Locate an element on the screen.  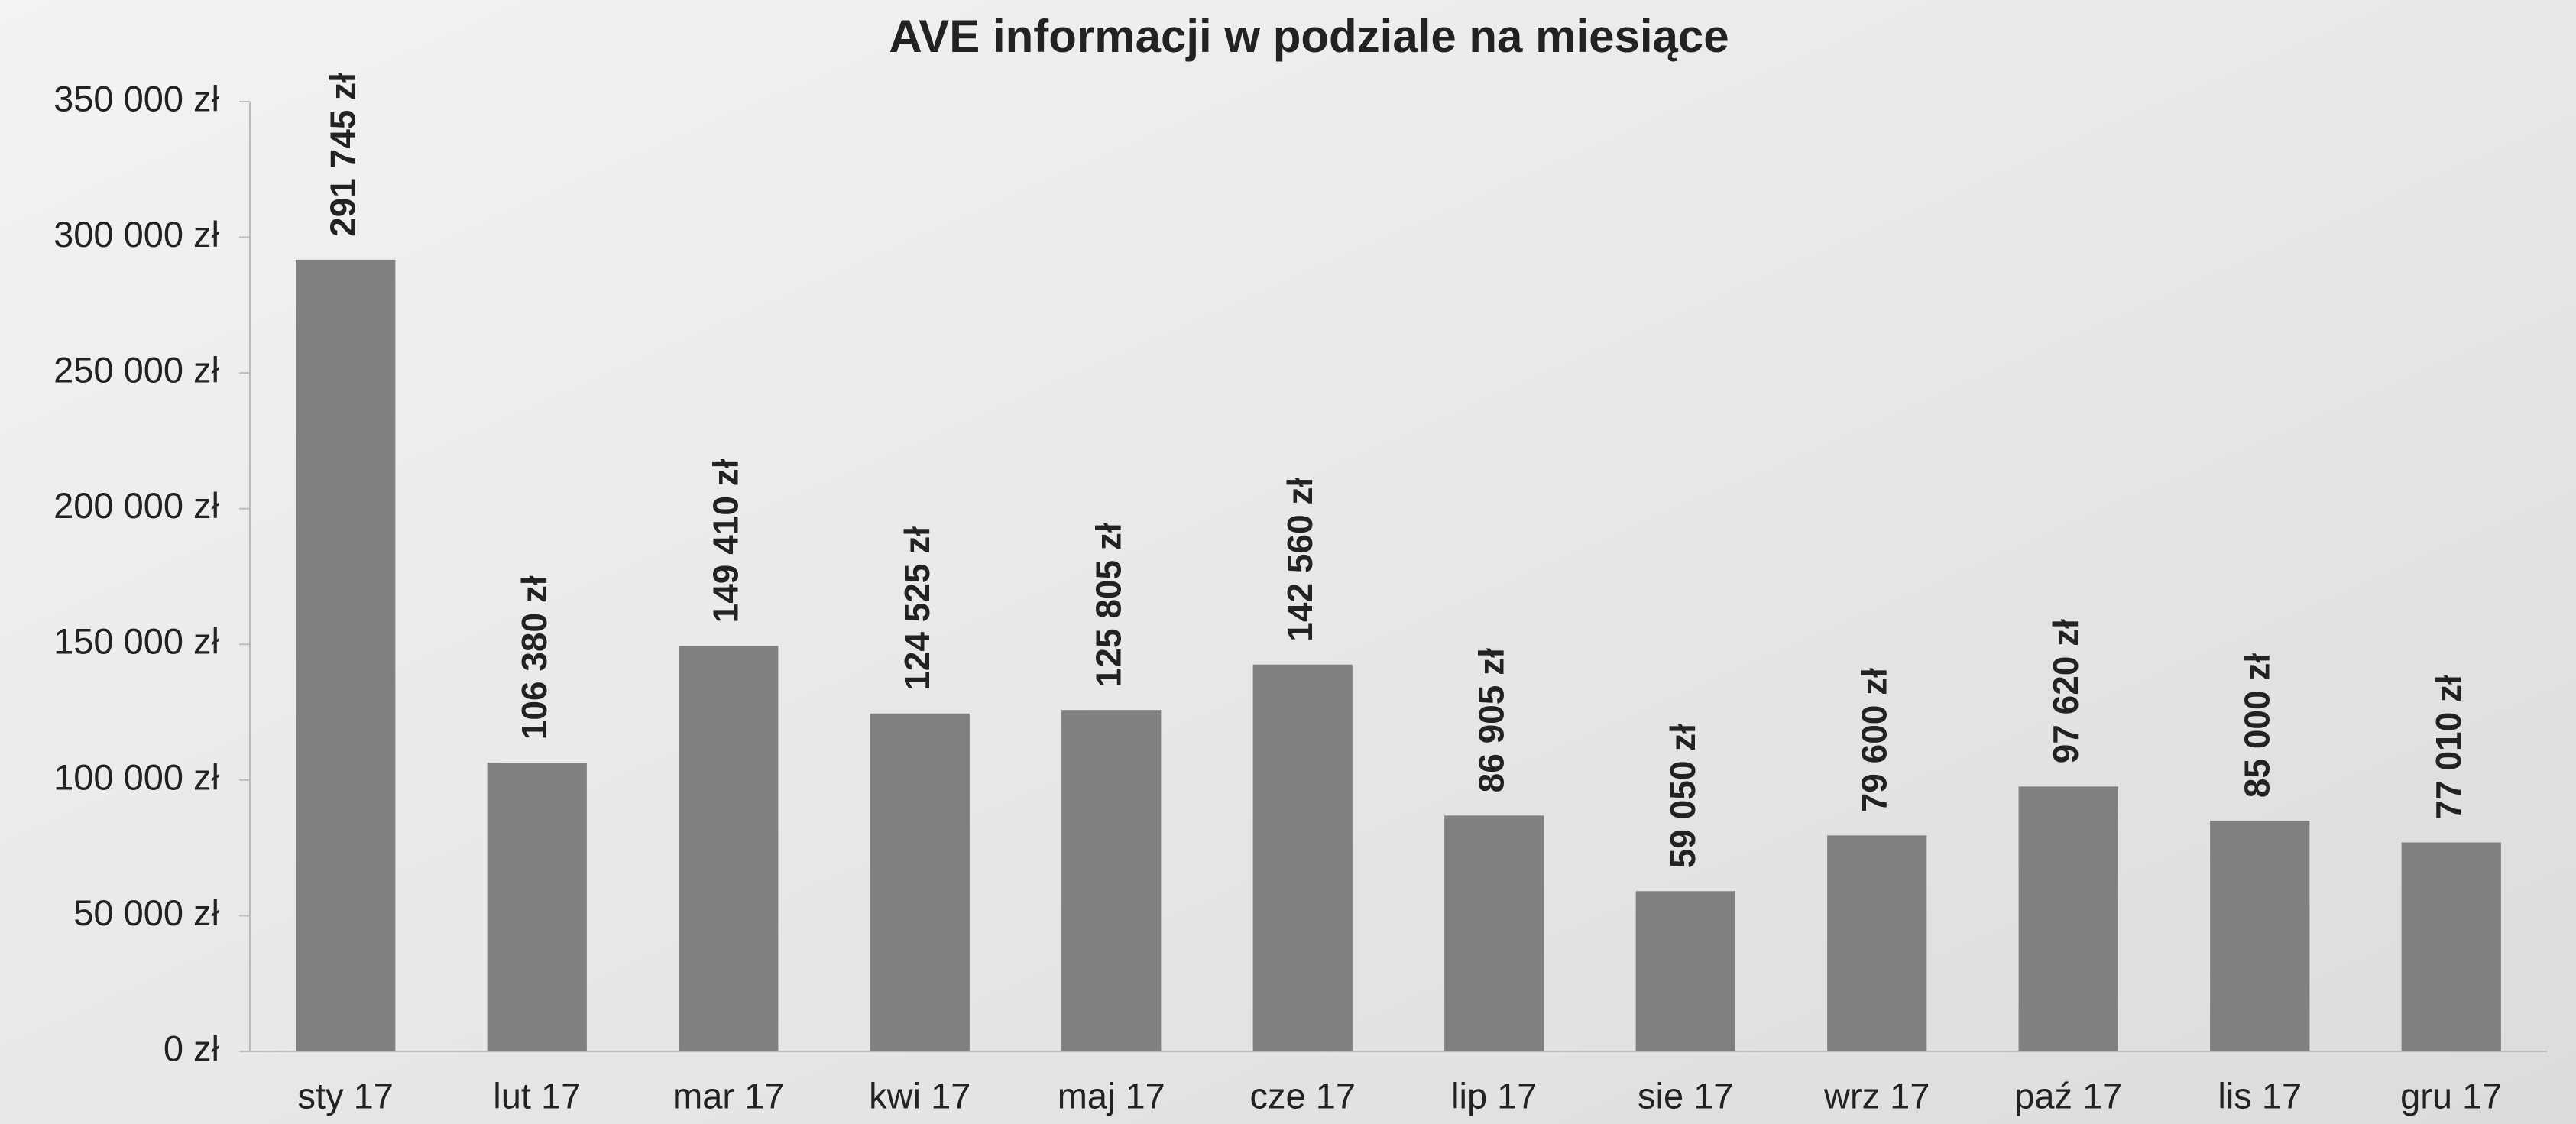
x-tick-label: sty 17 is located at coordinates (346, 1096).